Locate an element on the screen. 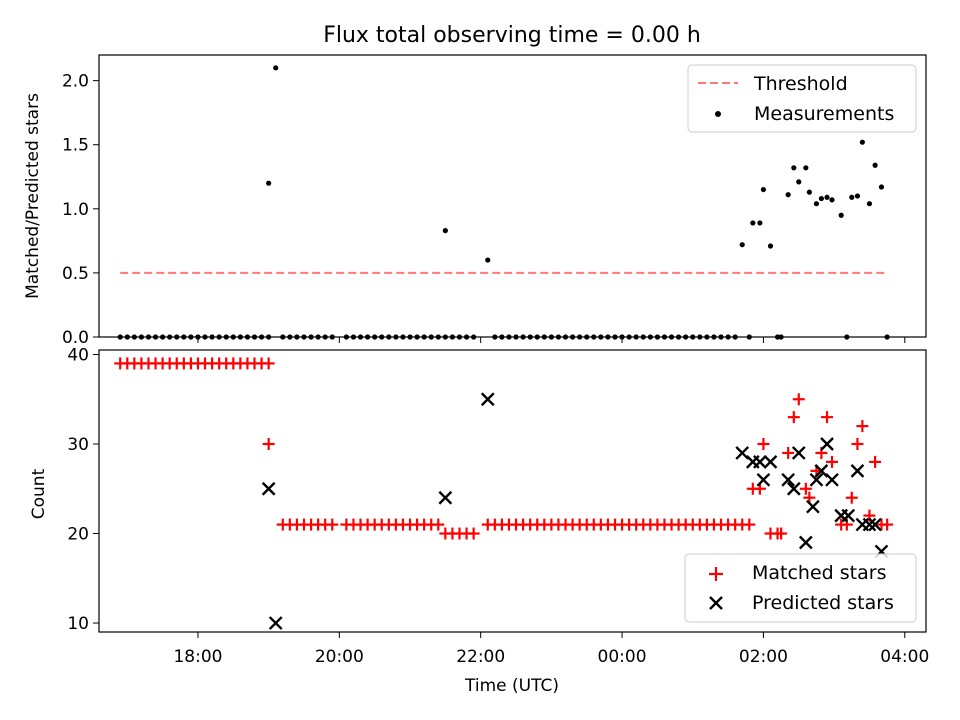 The width and height of the screenshot is (960, 720). ratio-y-tick-label: 0.0 is located at coordinates (75, 338).